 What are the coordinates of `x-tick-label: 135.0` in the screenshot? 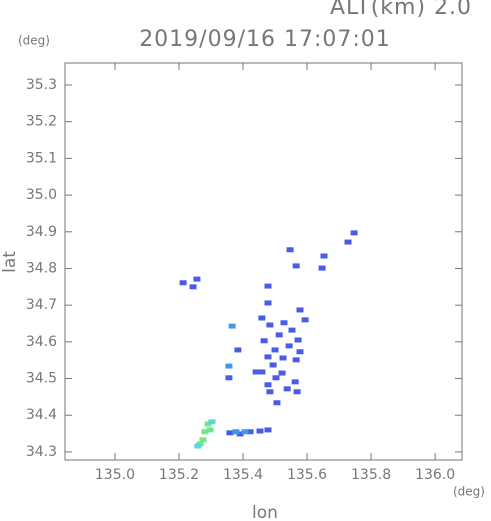 It's located at (115, 475).